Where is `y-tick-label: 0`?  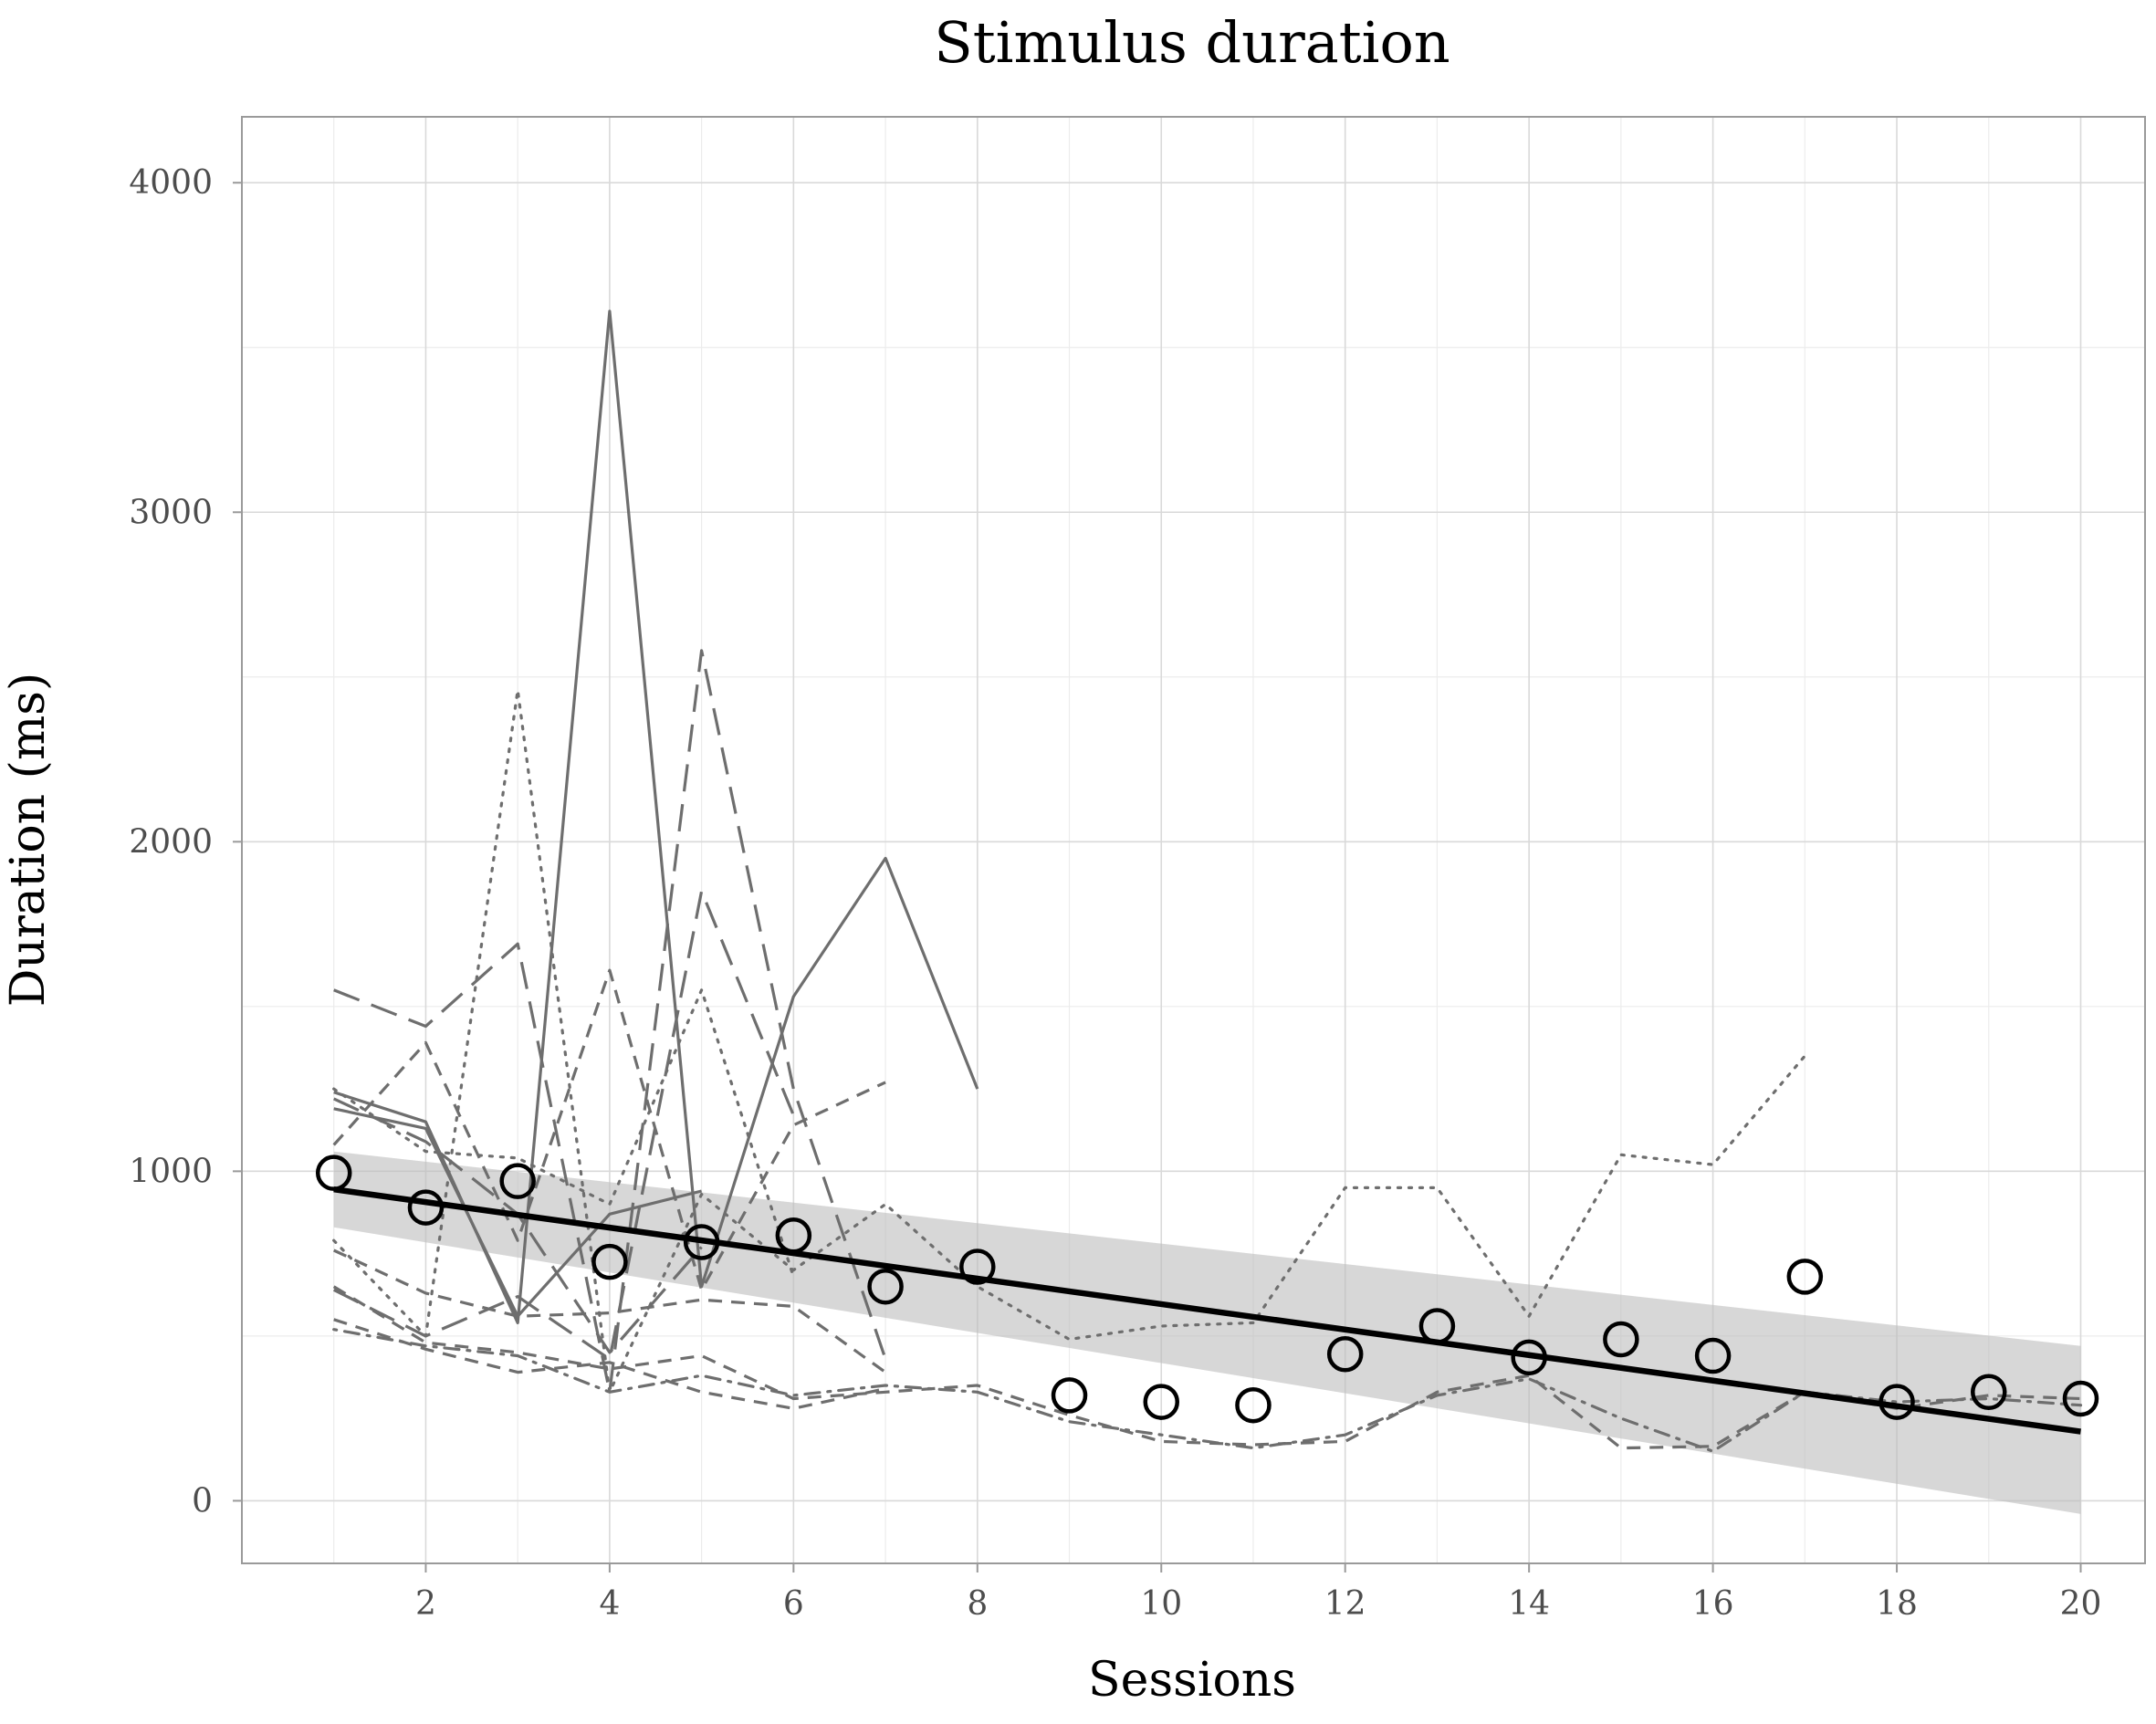
y-tick-label: 0 is located at coordinates (203, 1501).